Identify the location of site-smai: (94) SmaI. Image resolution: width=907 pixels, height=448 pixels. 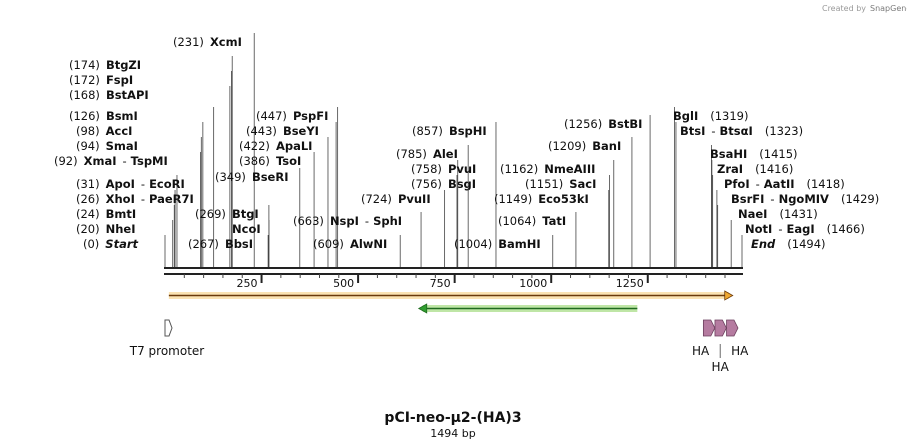
(139, 202).